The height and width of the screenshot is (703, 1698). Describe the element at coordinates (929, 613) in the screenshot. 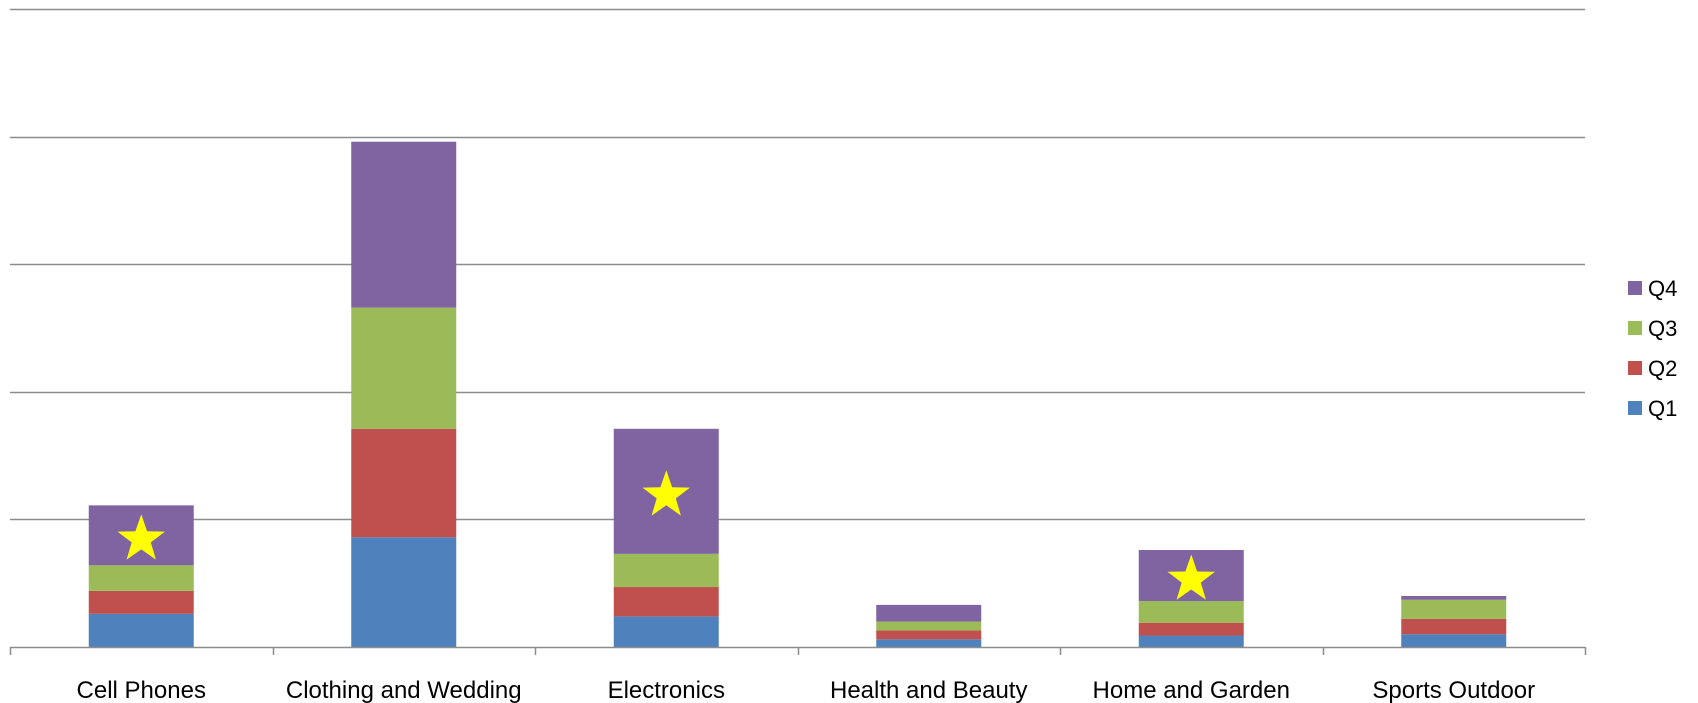

I see `bar-q4-health-and-beauty` at that location.